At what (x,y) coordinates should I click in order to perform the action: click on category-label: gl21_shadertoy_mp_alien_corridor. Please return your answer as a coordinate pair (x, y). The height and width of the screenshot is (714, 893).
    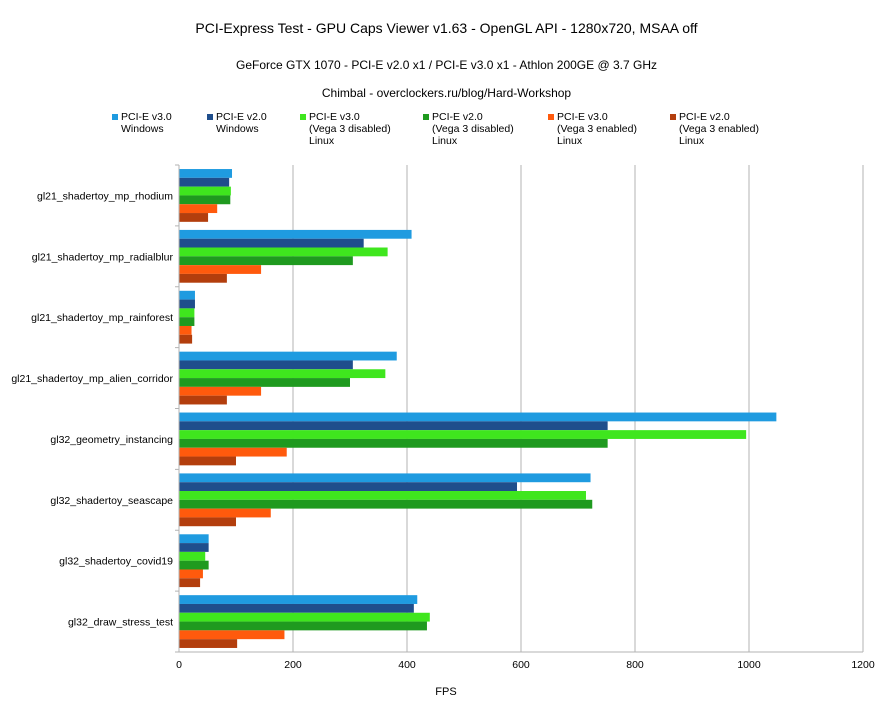
    Looking at the image, I should click on (92, 379).